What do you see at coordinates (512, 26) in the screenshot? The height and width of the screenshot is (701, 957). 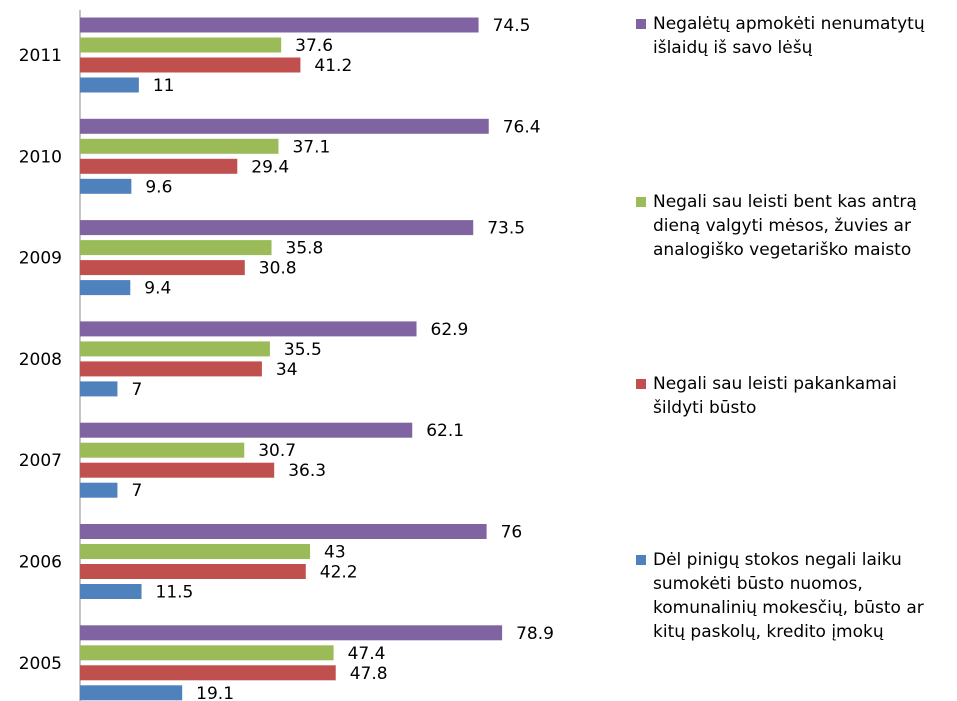 I see `data-label: 74.5` at bounding box center [512, 26].